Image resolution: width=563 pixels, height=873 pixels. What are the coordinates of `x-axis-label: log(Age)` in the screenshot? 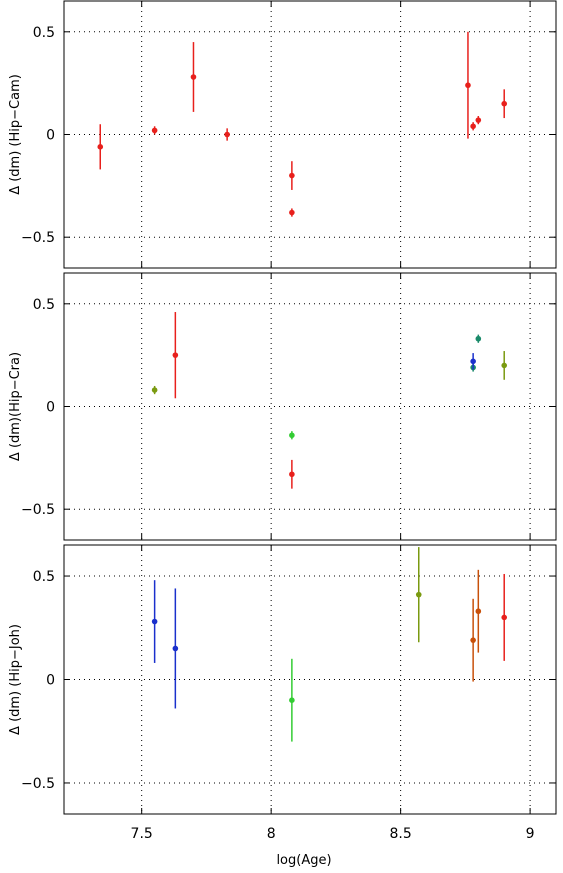 It's located at (303, 860).